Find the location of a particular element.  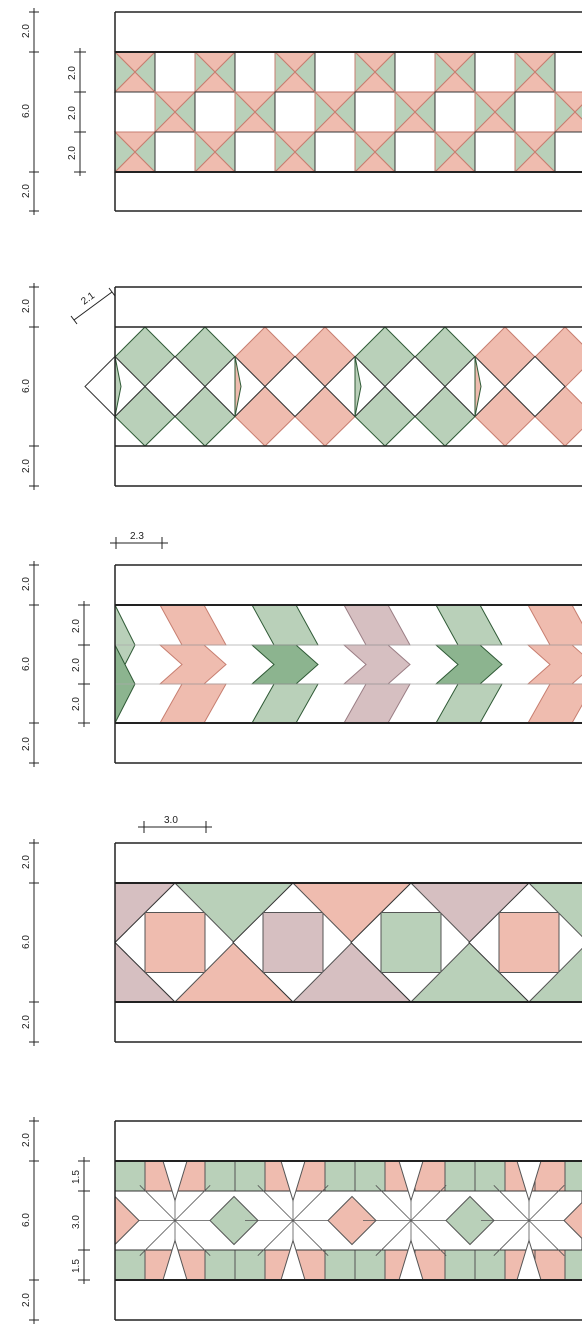

pattern-3-frame is located at coordinates (348, 664).